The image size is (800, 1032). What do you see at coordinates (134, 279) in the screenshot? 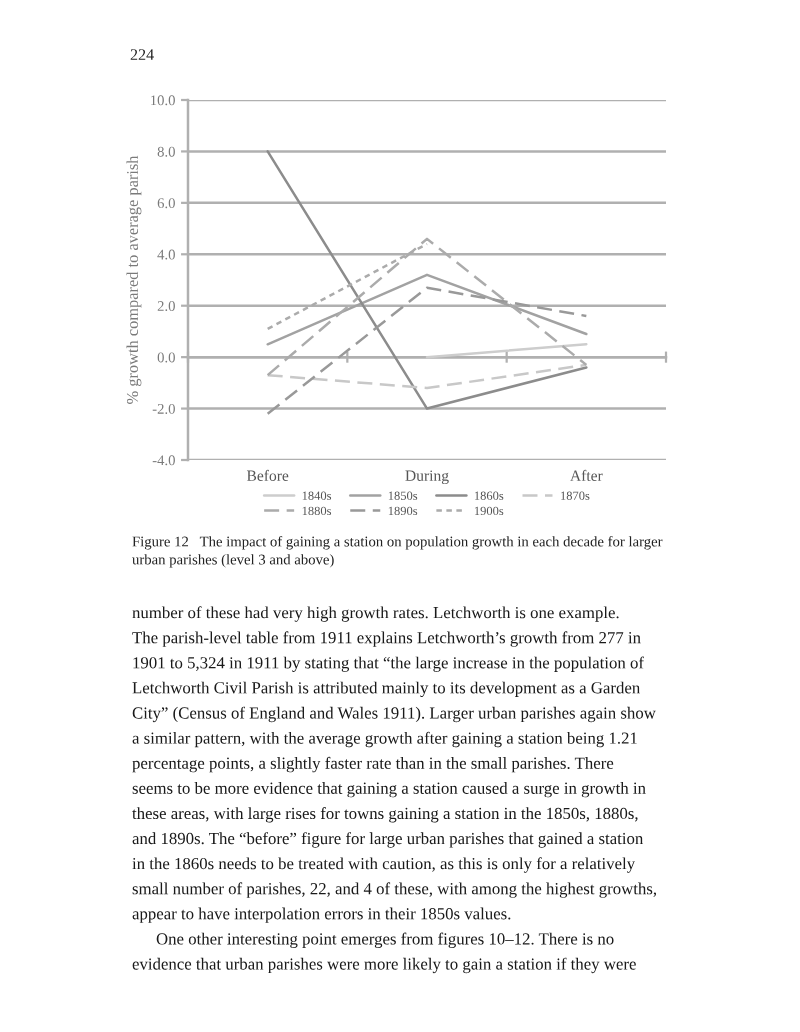
I see `y-axis-title: % growth compared to average parish` at bounding box center [134, 279].